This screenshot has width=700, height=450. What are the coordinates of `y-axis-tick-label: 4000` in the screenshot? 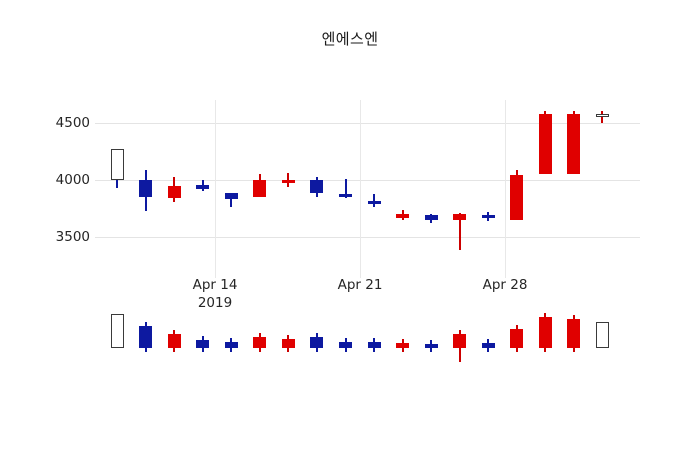 It's located at (72, 180).